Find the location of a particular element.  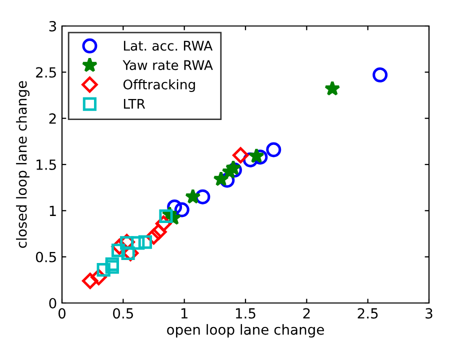

x-axis-title: open loop lane change is located at coordinates (245, 331).